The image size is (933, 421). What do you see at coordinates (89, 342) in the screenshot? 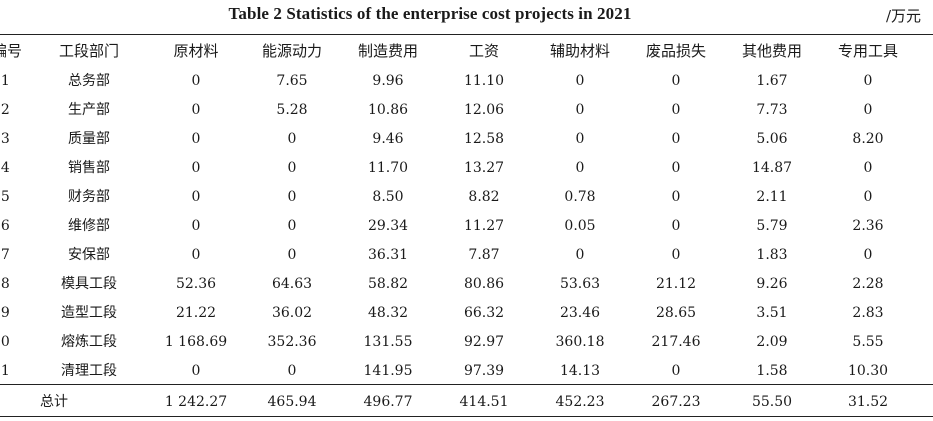
I see `department-cell: 熔炼工段` at bounding box center [89, 342].